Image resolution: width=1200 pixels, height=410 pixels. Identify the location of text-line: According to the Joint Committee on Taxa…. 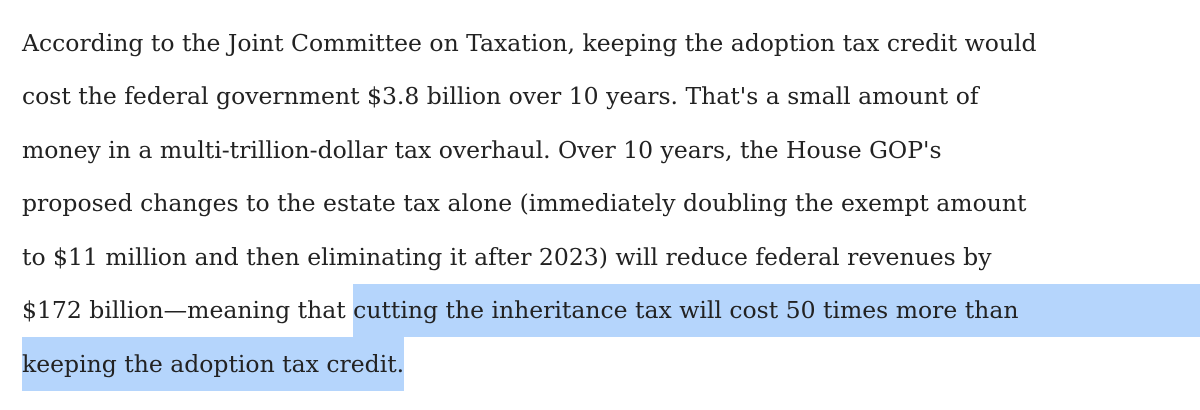
(600, 43).